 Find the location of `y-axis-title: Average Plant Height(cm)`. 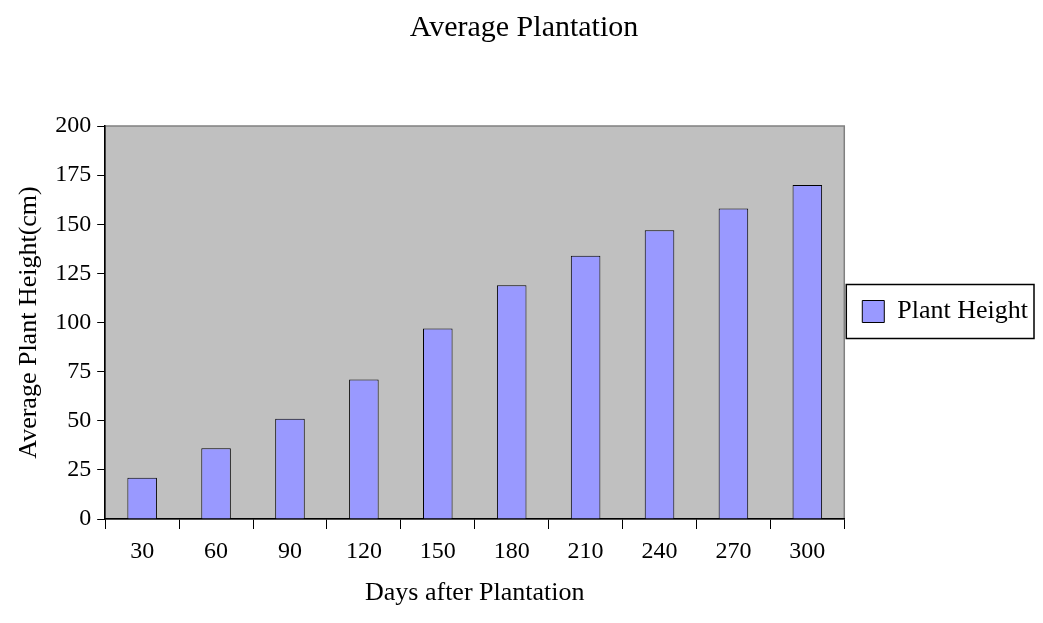

y-axis-title: Average Plant Height(cm) is located at coordinates (28, 322).